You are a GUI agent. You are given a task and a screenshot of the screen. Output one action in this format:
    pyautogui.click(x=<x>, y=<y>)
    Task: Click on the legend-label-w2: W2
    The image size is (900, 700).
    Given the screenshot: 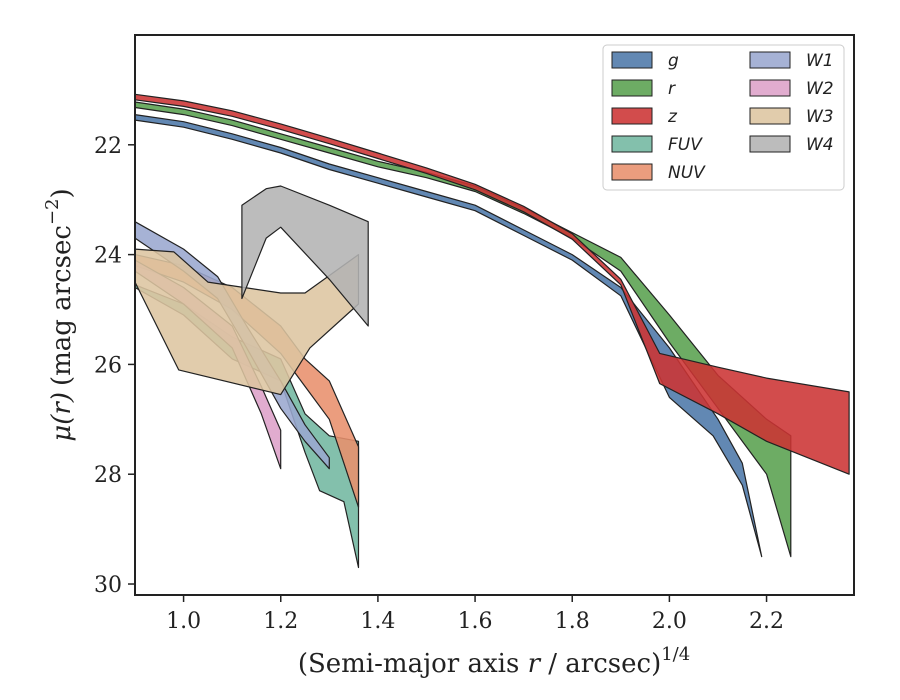 What is the action you would take?
    pyautogui.click(x=820, y=89)
    